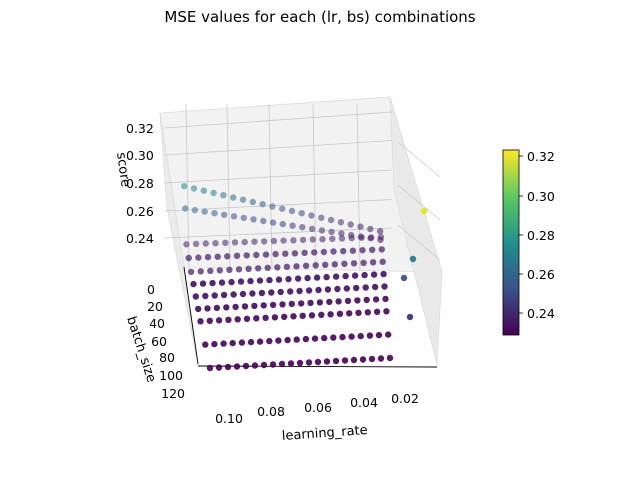  Describe the element at coordinates (166, 341) in the screenshot. I see `y-tick-labels: 0 20 40 60 80 100 120` at that location.